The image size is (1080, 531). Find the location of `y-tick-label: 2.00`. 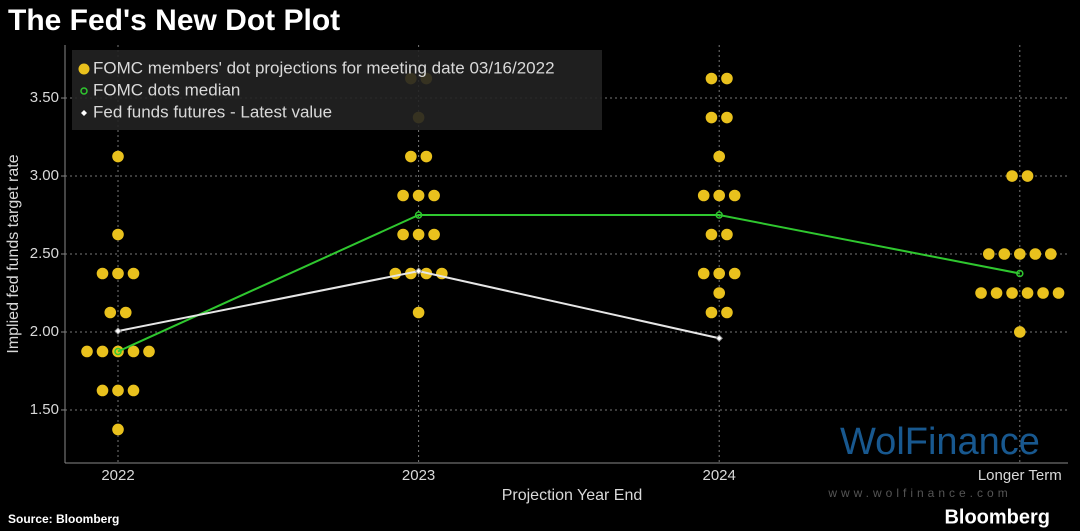

y-tick-label: 2.00 is located at coordinates (44, 331).